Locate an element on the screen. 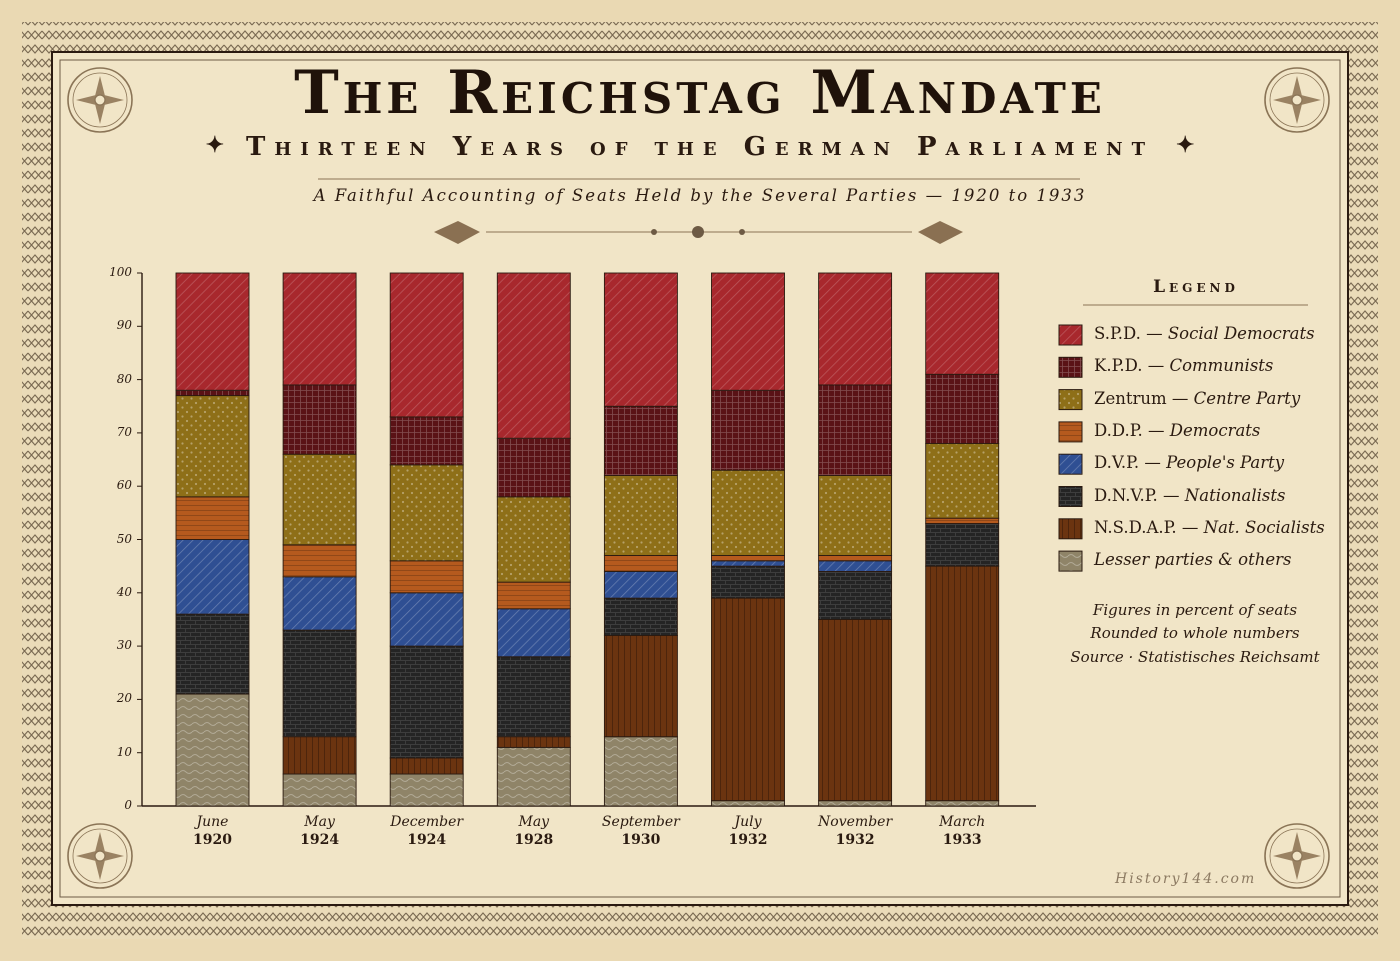 The image size is (1400, 961). legend-item-desc: Nat. Socialists is located at coordinates (1264, 527).